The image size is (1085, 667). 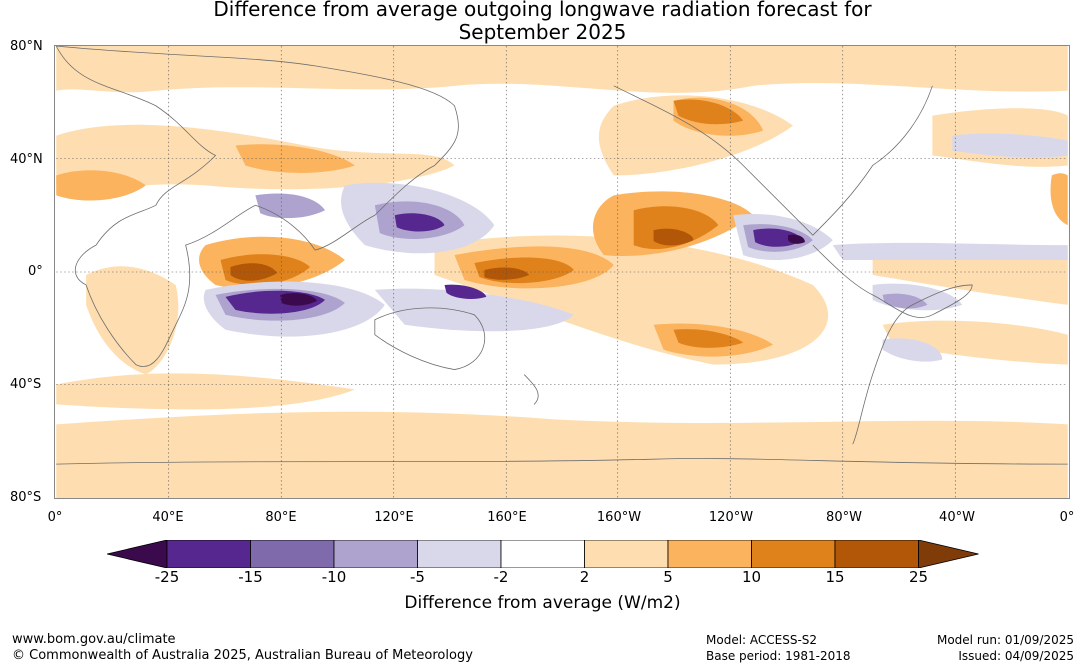 What do you see at coordinates (762, 640) in the screenshot?
I see `footer-model: Model: ACCESS-S2` at bounding box center [762, 640].